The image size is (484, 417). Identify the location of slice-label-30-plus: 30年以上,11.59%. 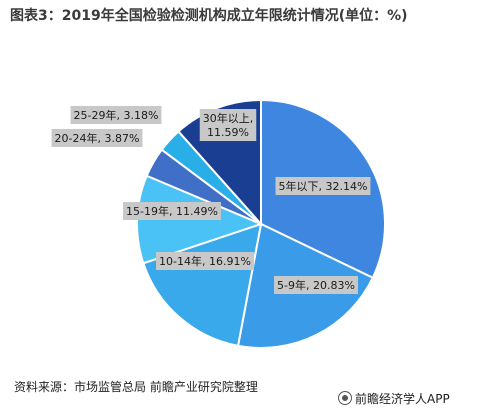
(228, 125).